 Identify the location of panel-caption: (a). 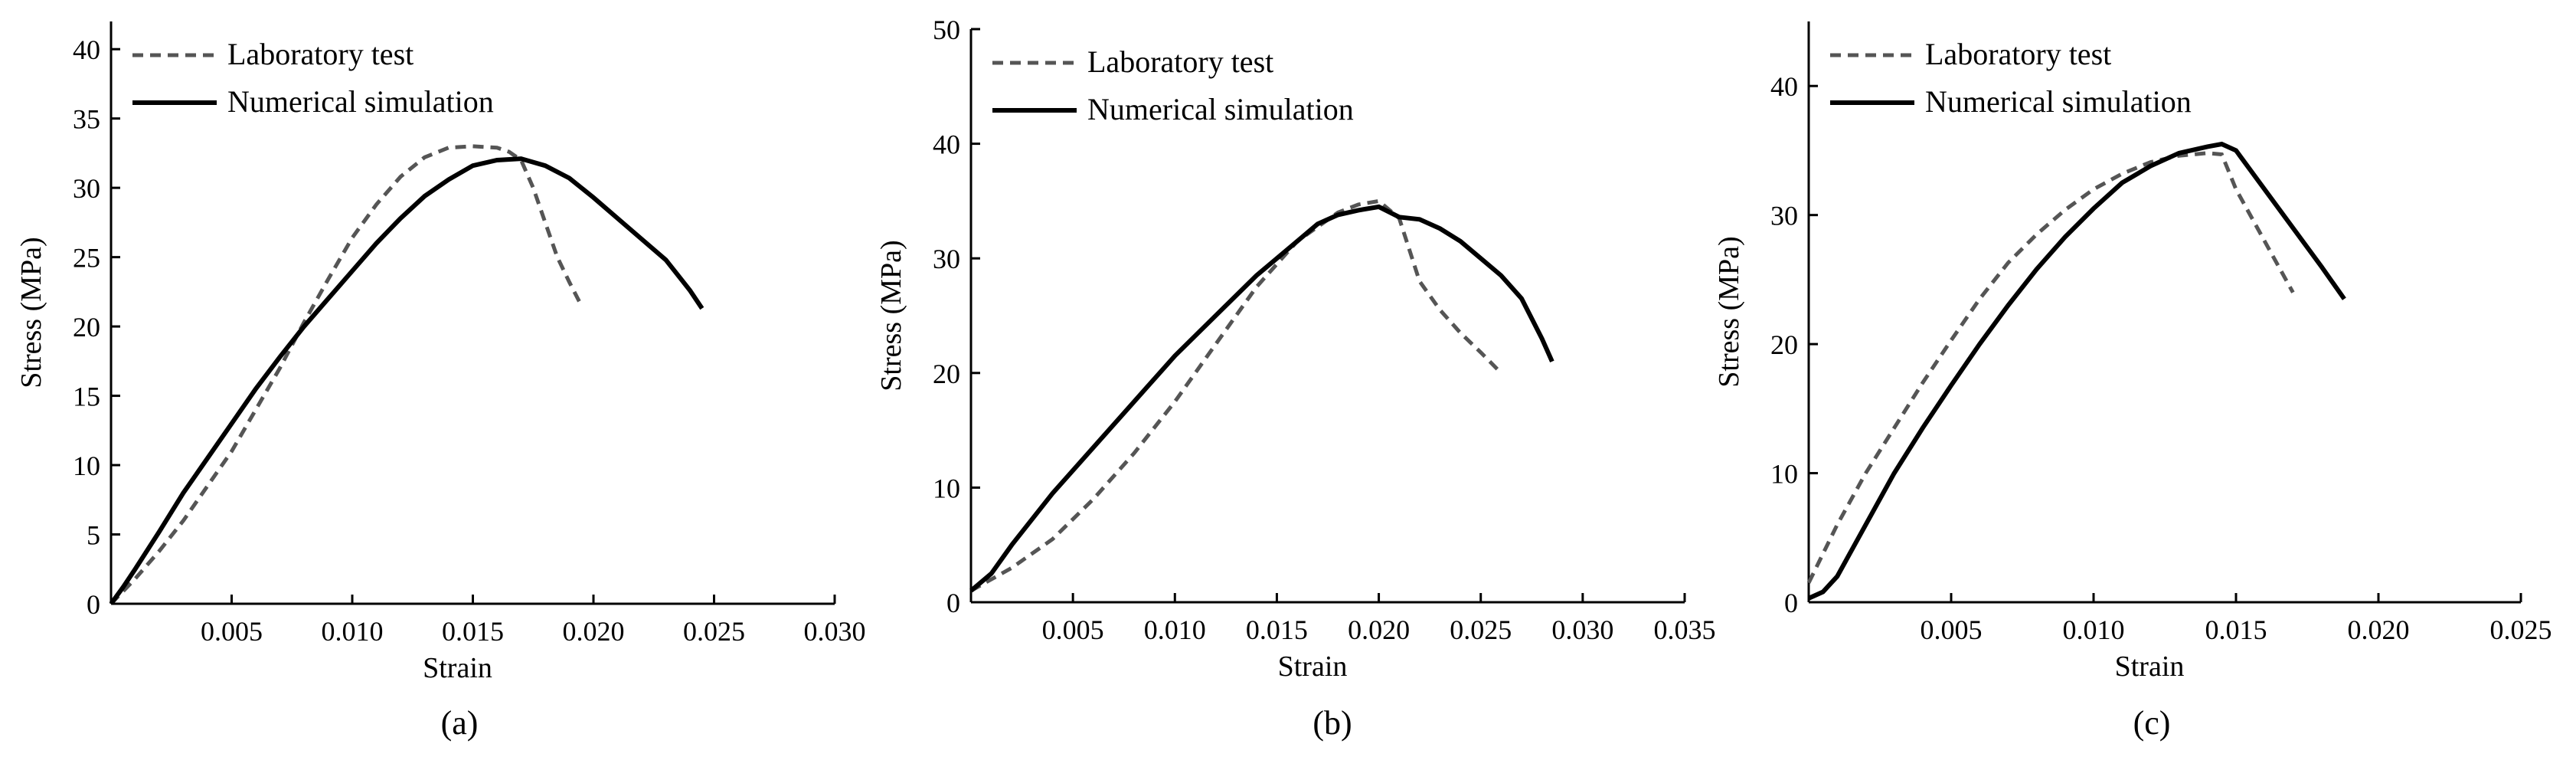
(460, 723).